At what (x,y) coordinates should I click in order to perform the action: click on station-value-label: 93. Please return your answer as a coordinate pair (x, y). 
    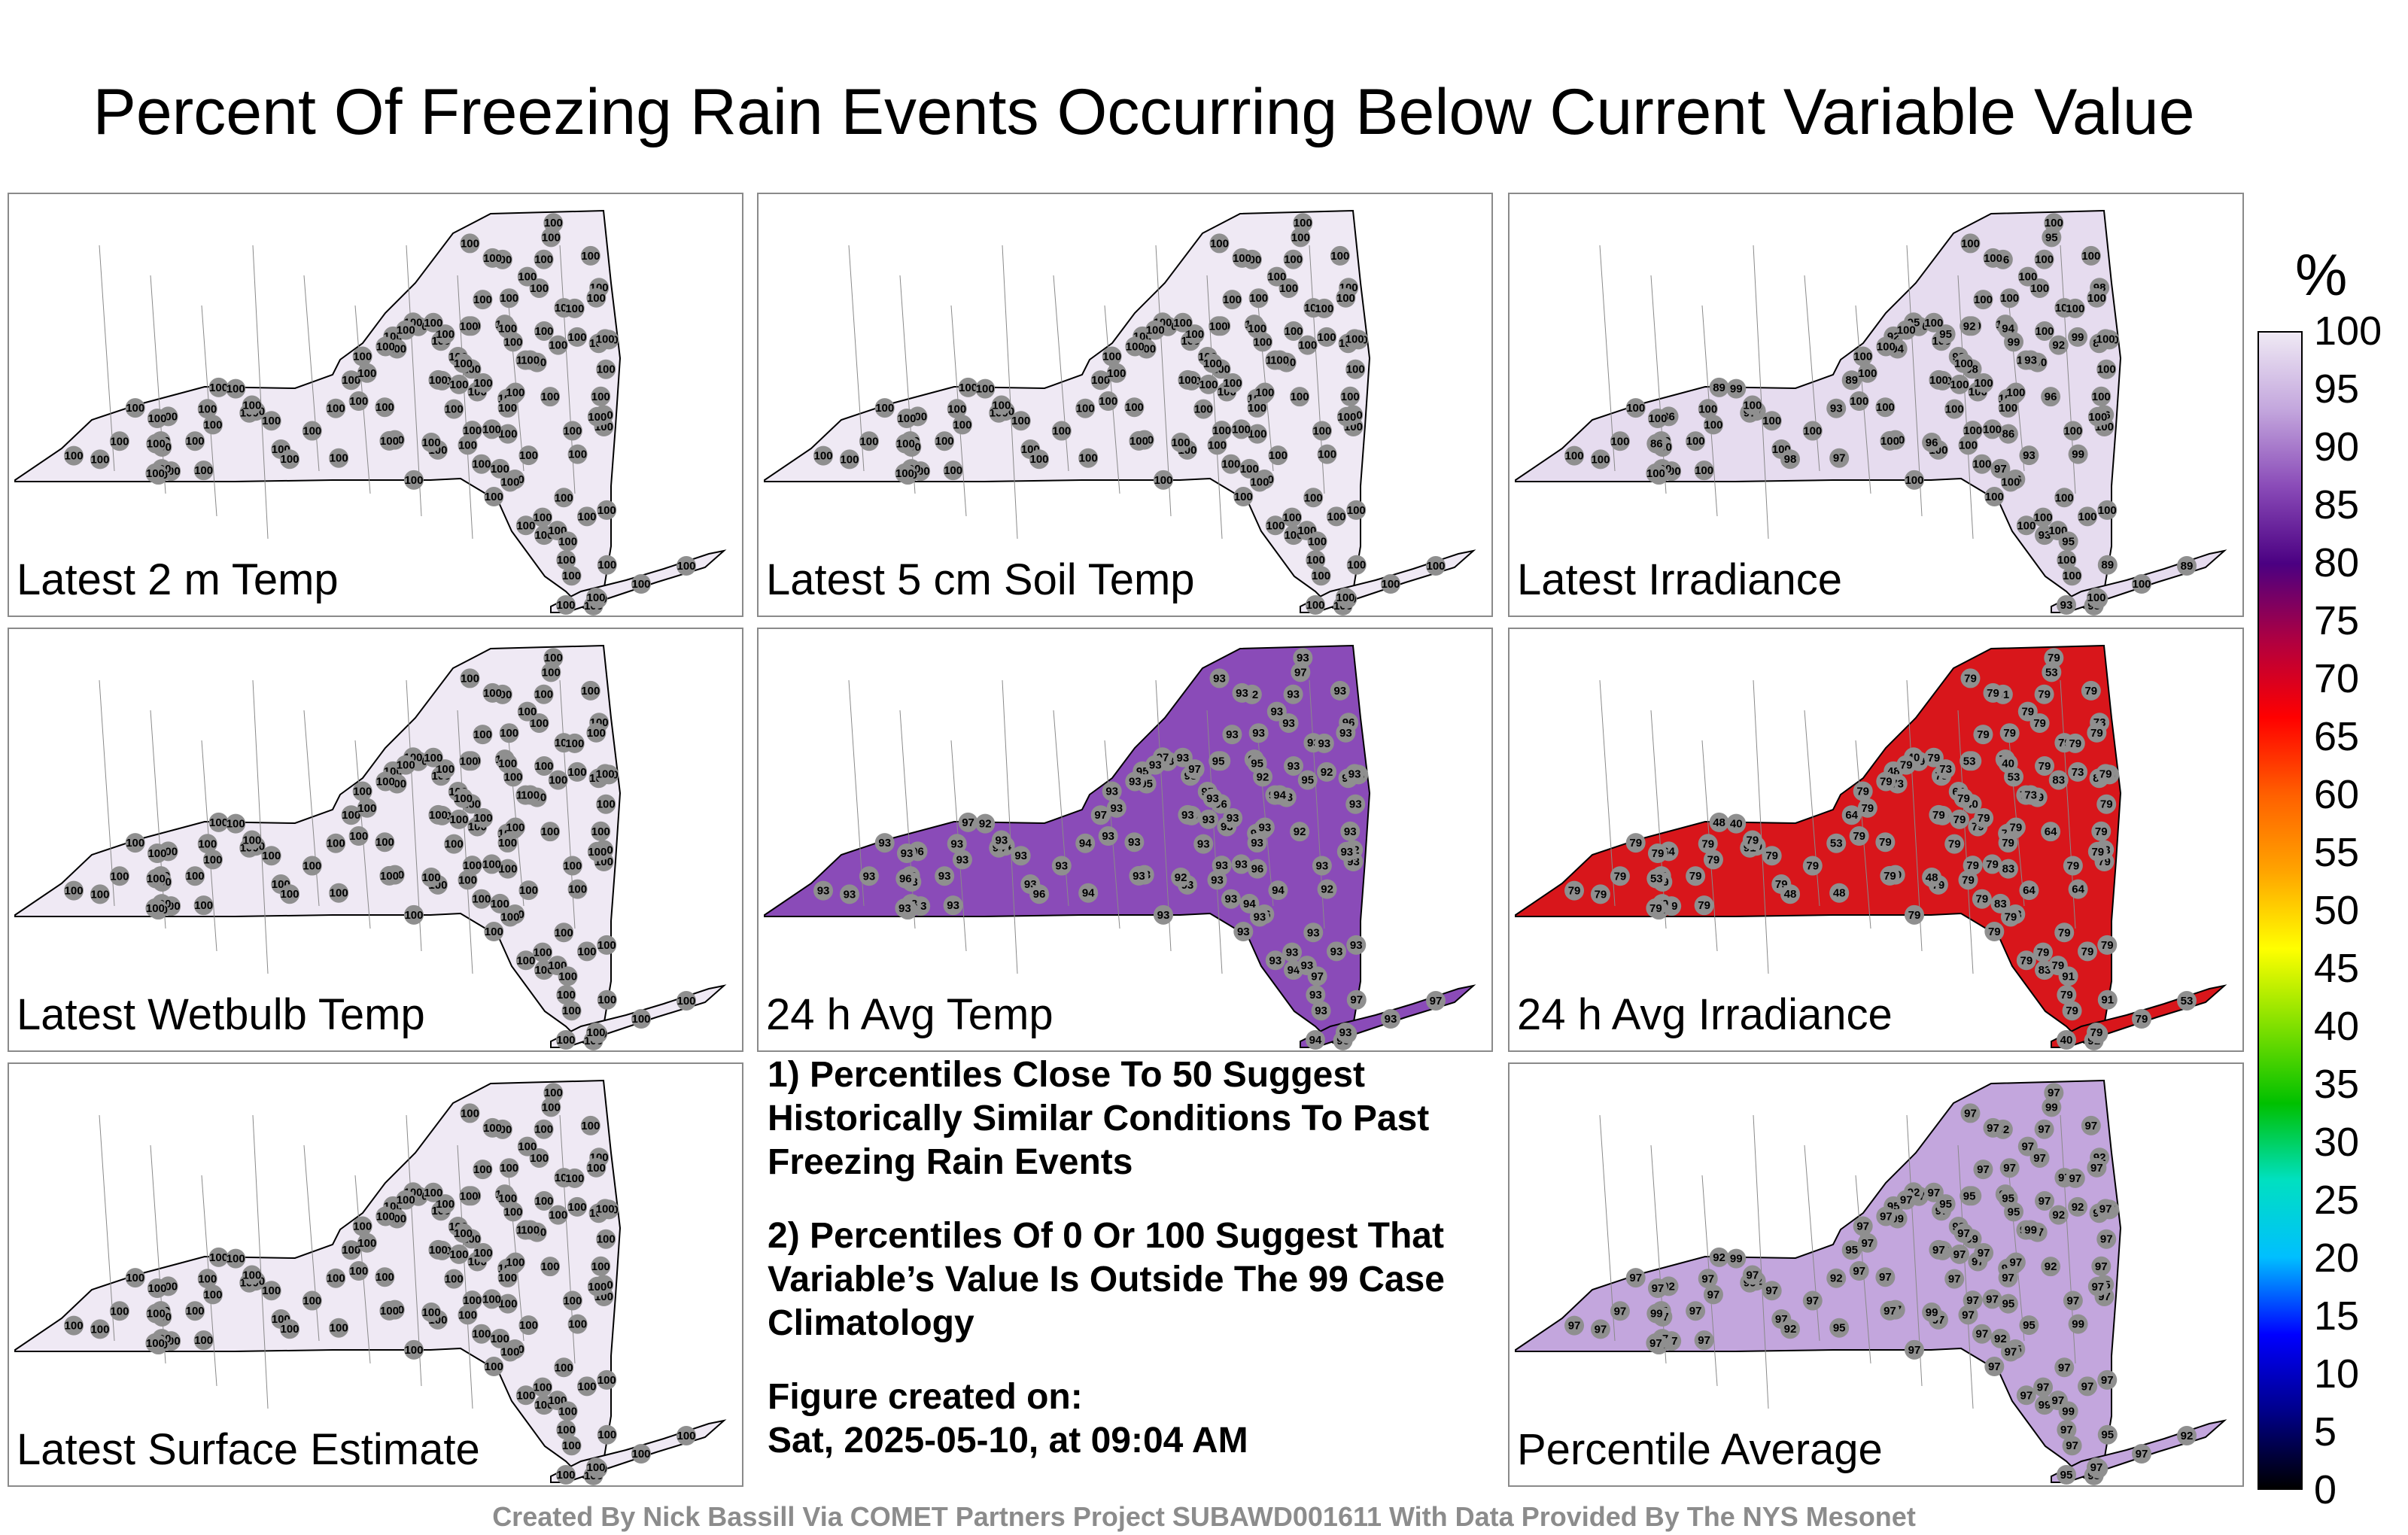
    Looking at the image, I should click on (1116, 808).